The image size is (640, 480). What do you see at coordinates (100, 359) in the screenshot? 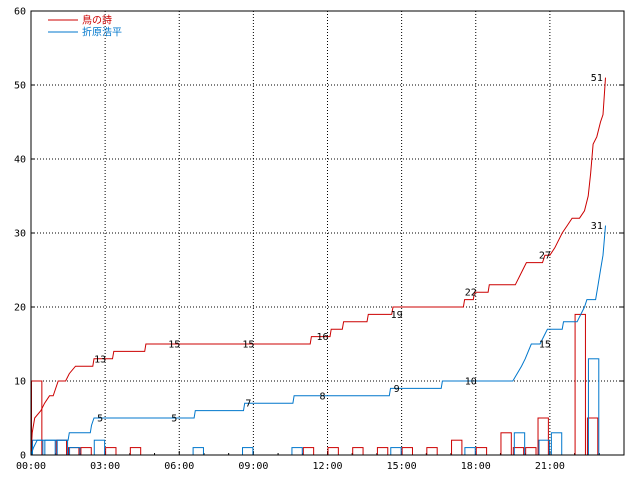
I see `data-label: 13` at bounding box center [100, 359].